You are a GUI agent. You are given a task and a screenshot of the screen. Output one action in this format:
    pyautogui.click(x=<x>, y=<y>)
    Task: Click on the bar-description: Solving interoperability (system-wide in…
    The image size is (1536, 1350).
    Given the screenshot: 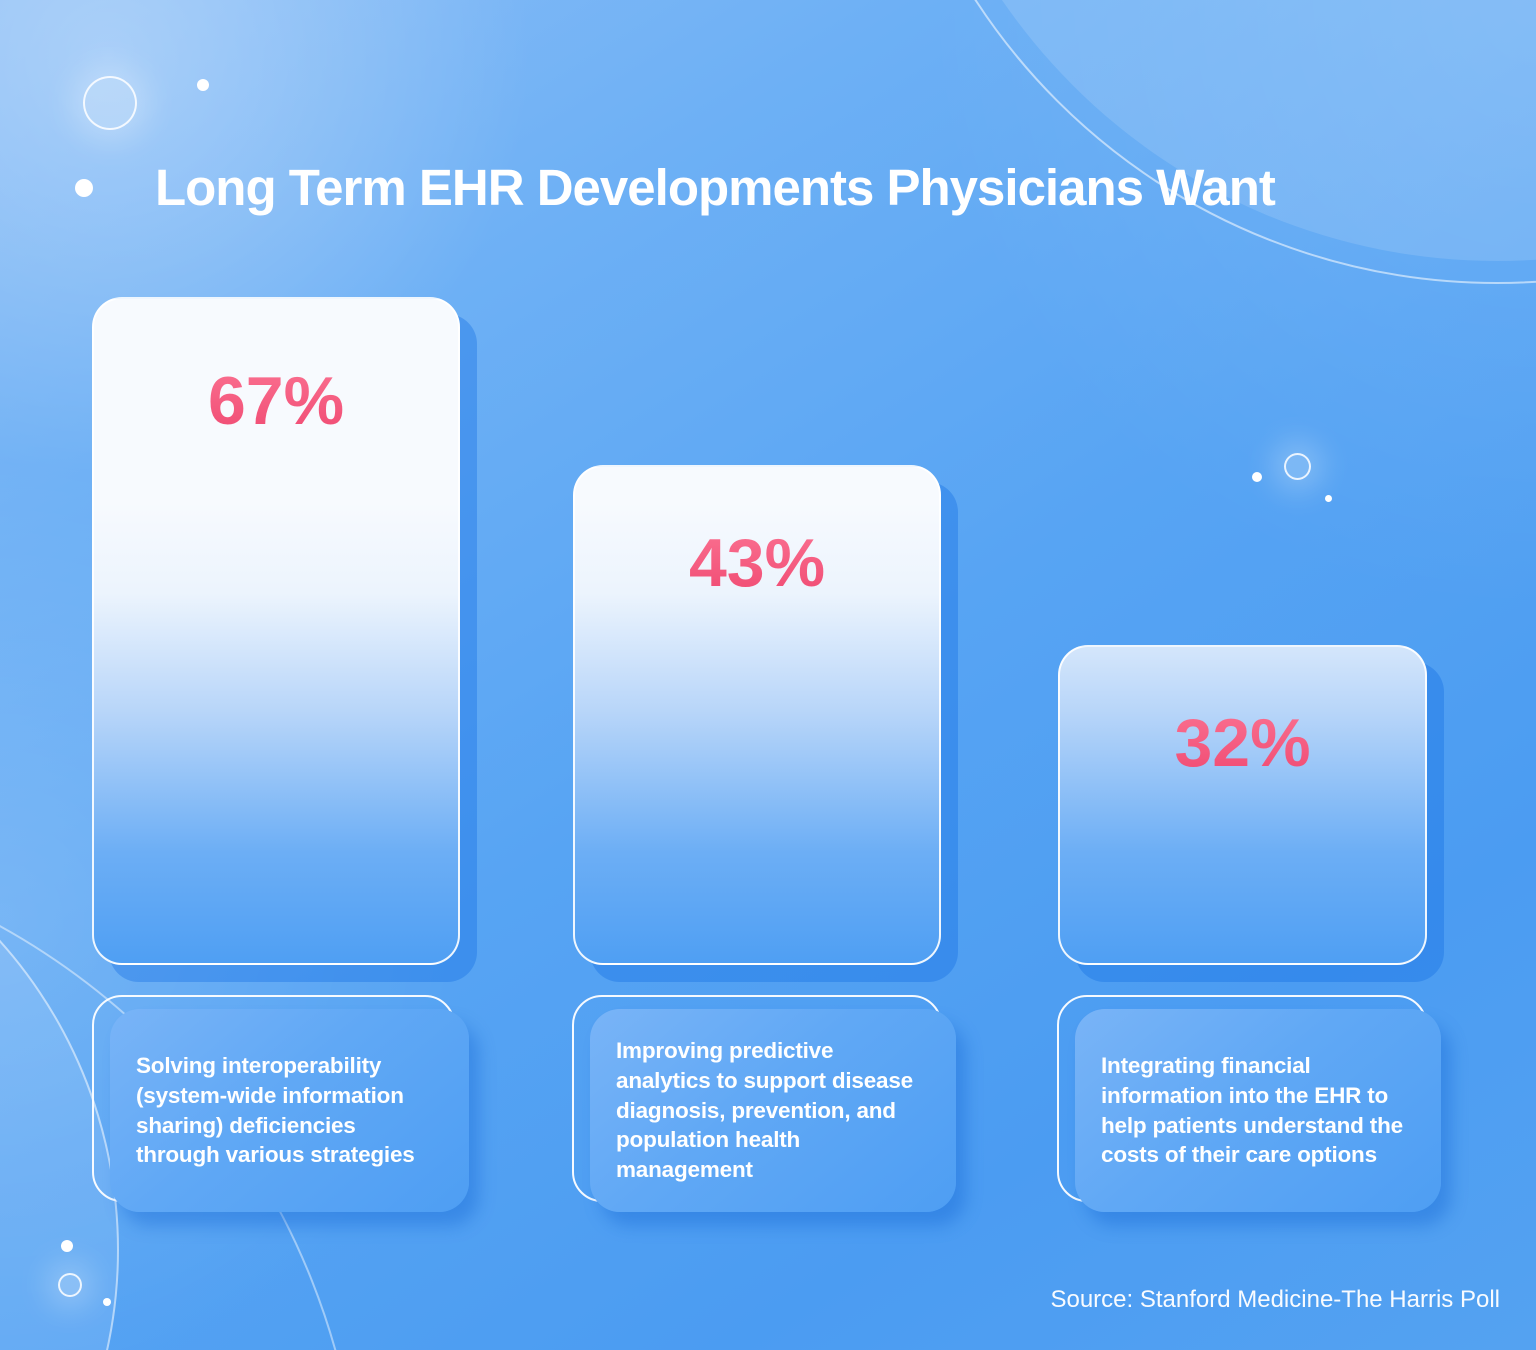 What is the action you would take?
    pyautogui.click(x=275, y=1110)
    